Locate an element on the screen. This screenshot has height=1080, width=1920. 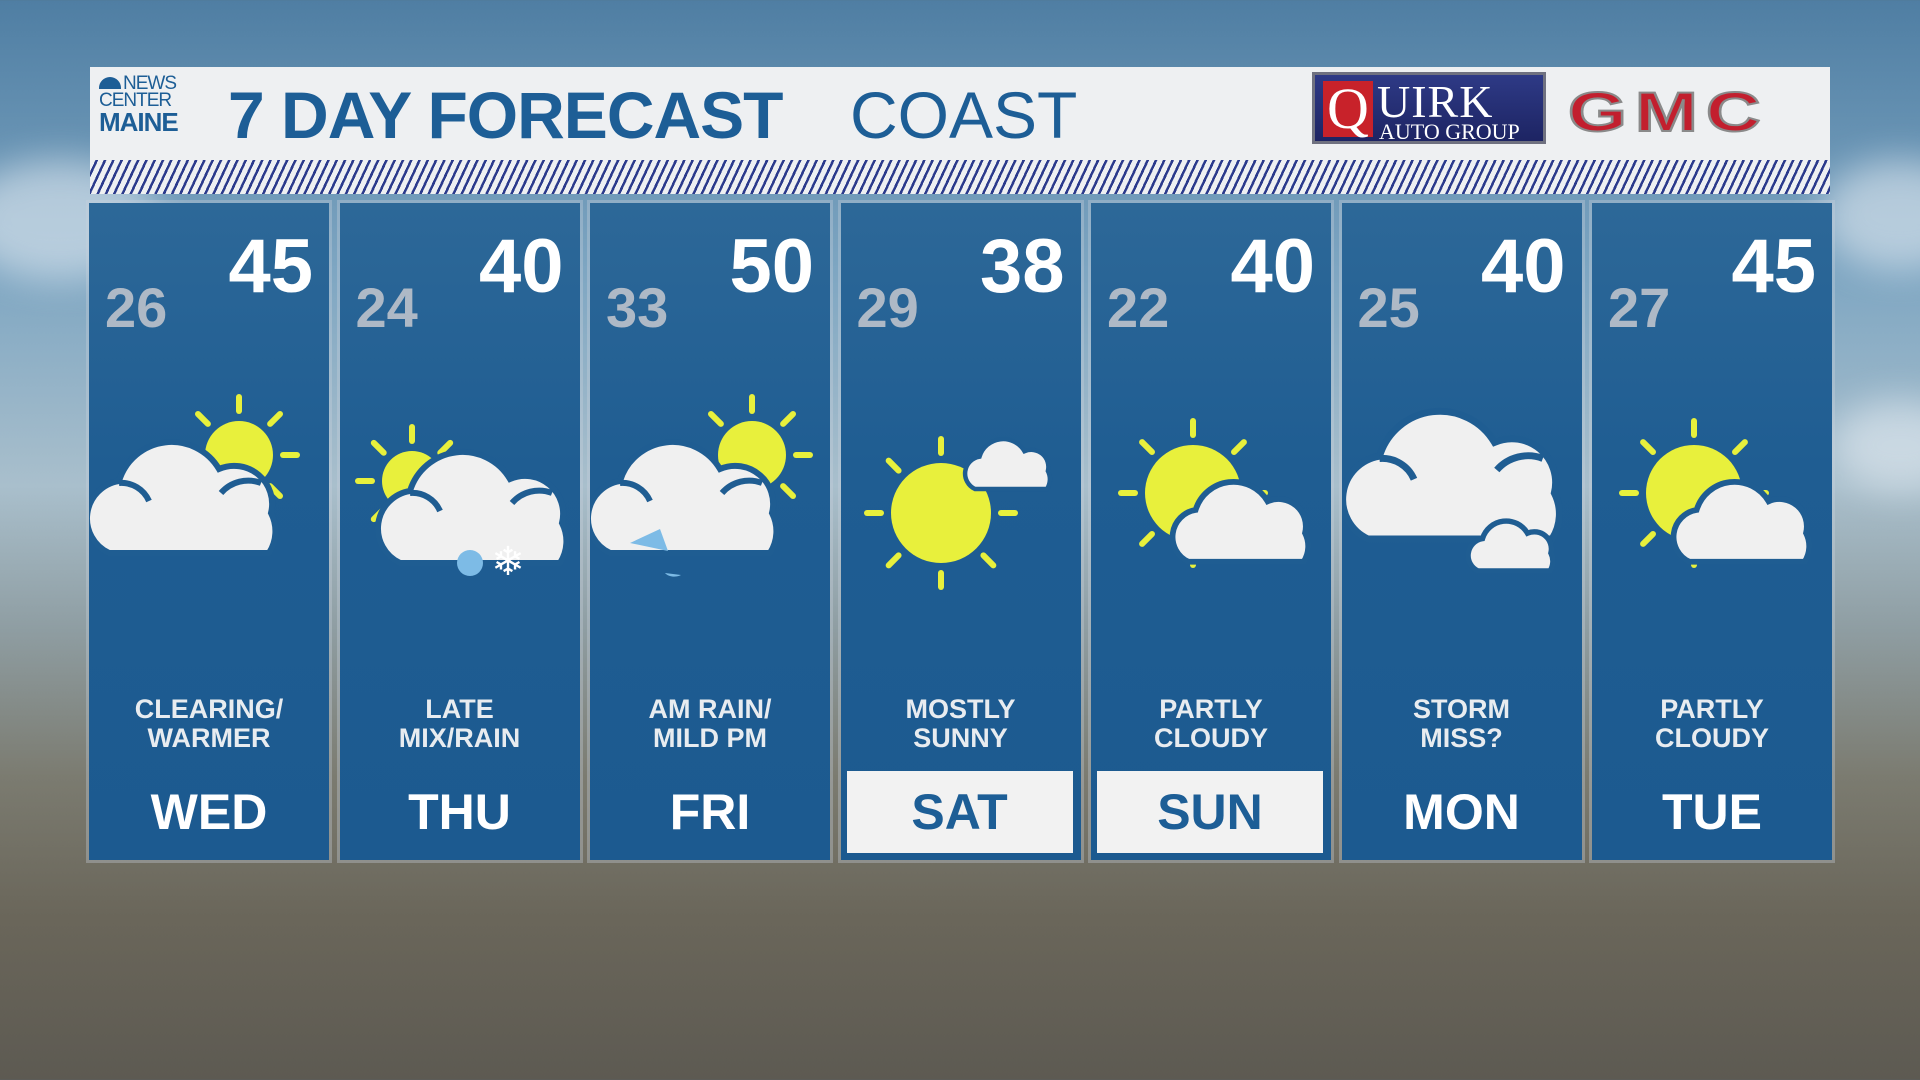
quirk-auto-group-logo: Q UIRK AUTO GROUP is located at coordinates (1429, 108).